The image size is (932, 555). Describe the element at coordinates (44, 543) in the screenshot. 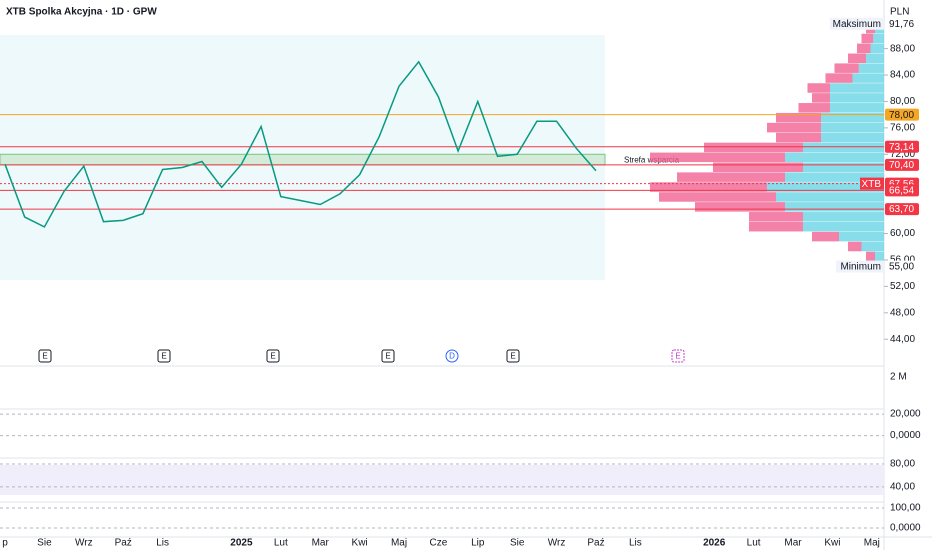

I see `x-tick-label: Sie` at that location.